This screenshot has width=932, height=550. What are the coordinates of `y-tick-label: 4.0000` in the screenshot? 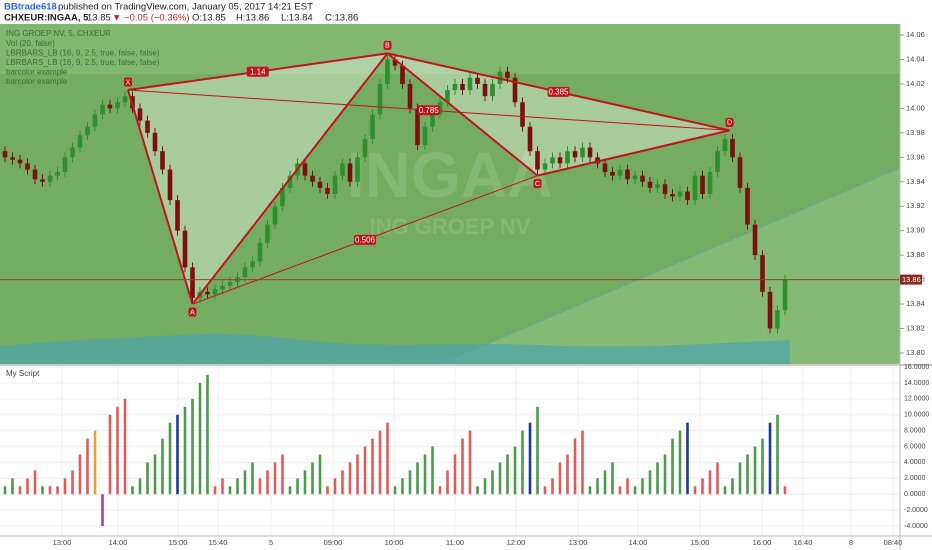 It's located at (915, 462).